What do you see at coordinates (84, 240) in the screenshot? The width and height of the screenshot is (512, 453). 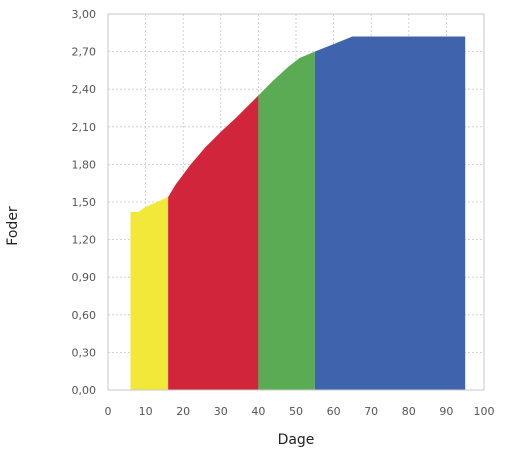 I see `y-tick-label: 1,20` at bounding box center [84, 240].